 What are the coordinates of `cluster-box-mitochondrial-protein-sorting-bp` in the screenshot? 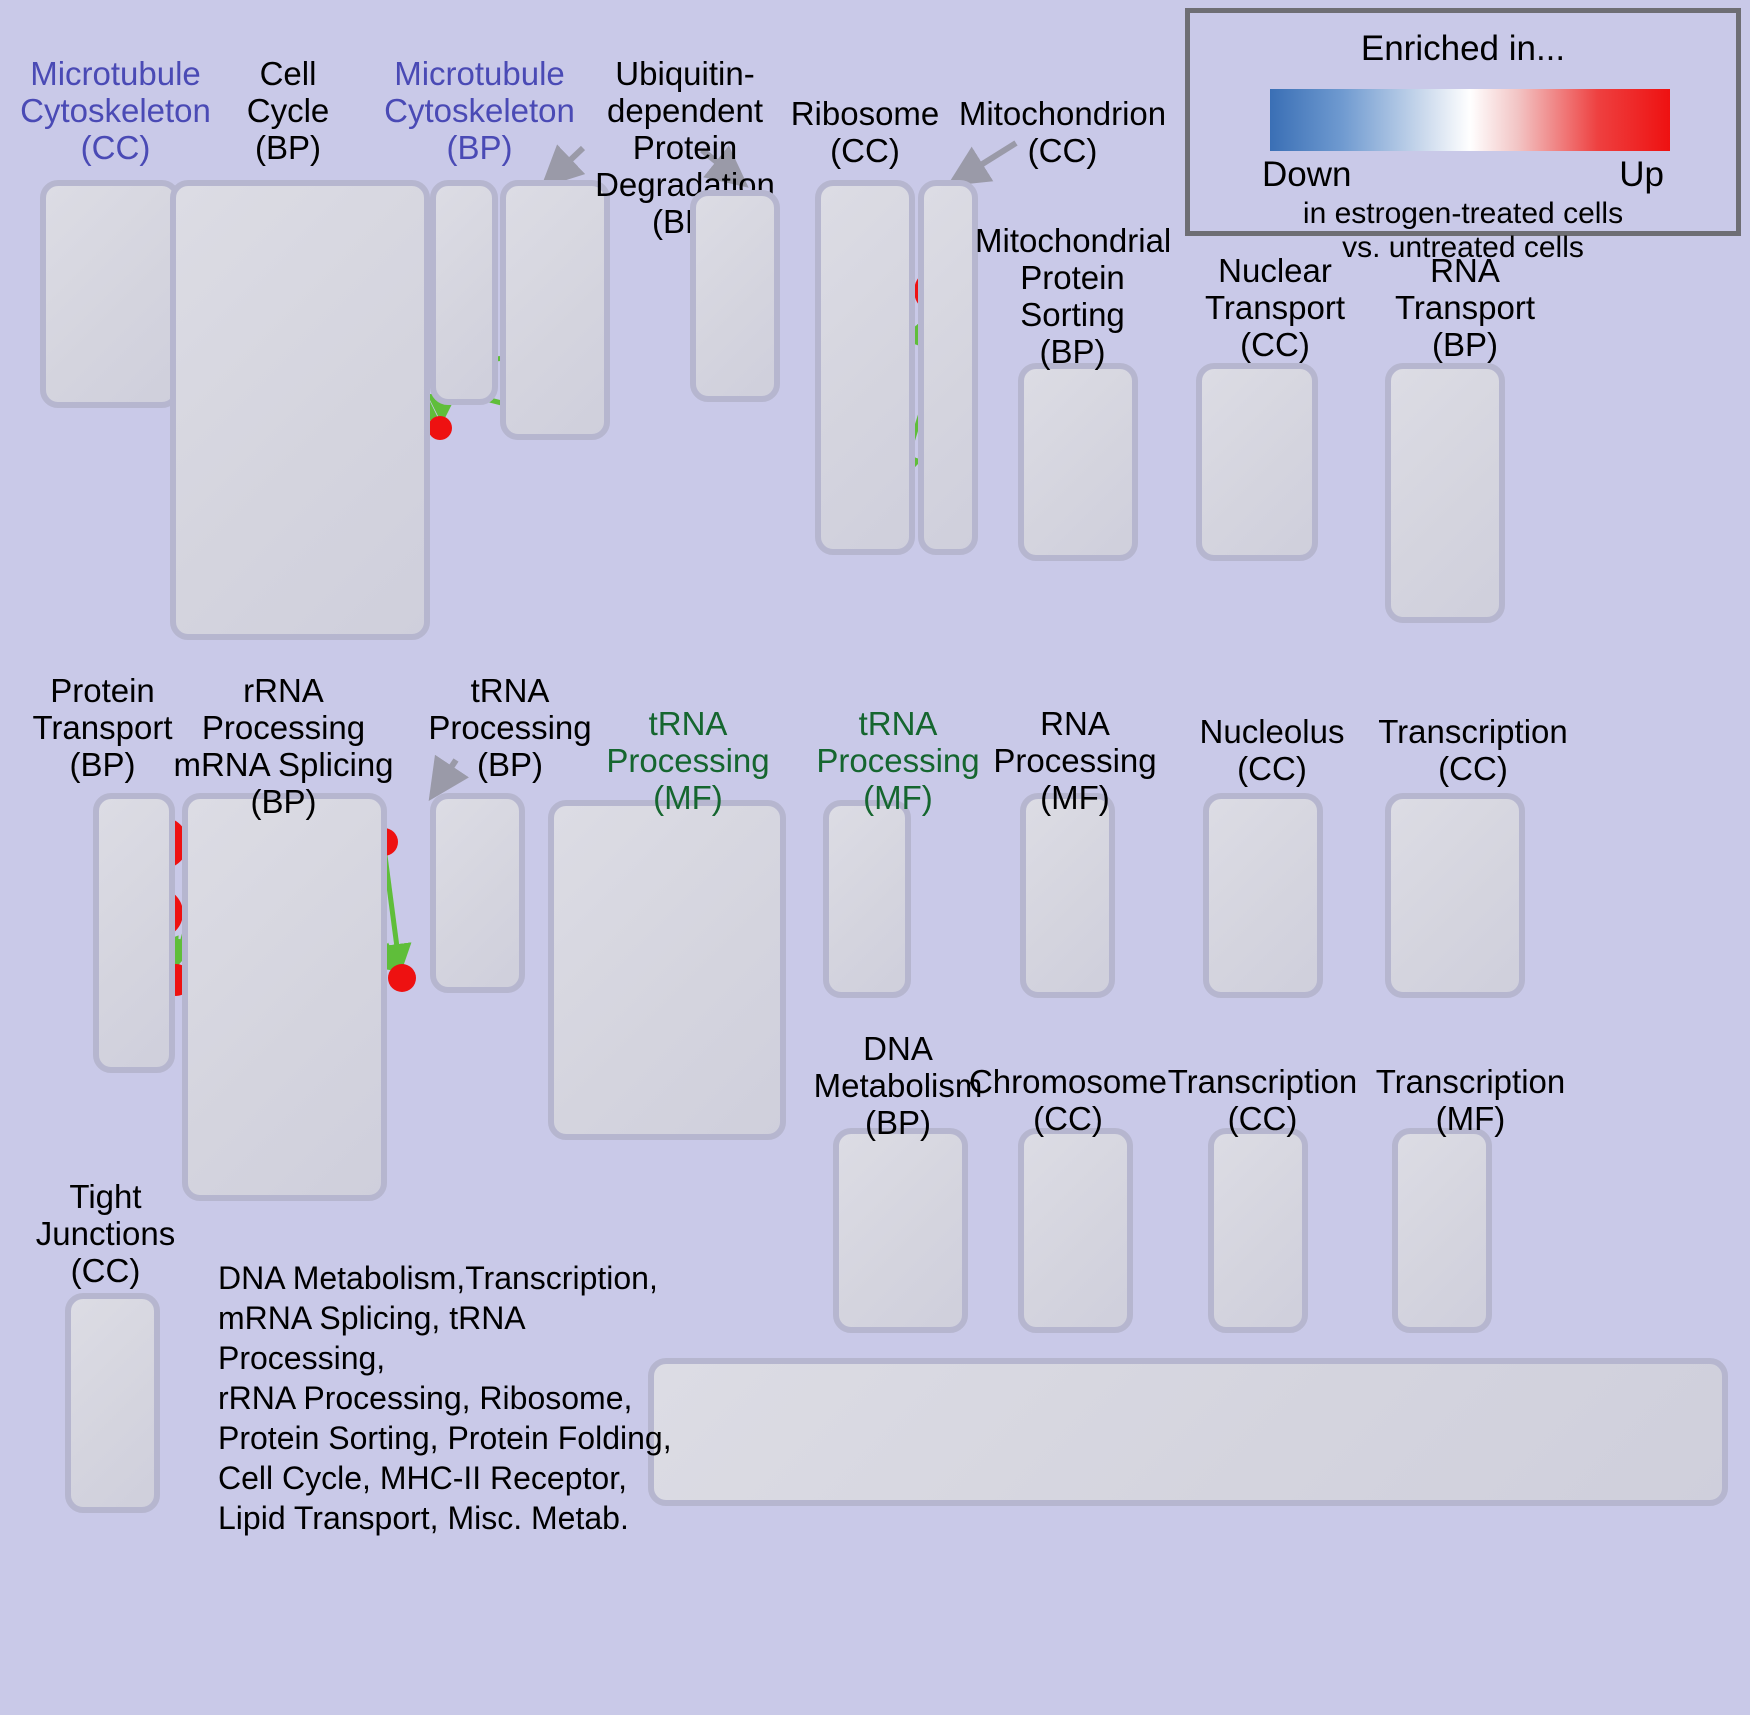 It's located at (1078, 462).